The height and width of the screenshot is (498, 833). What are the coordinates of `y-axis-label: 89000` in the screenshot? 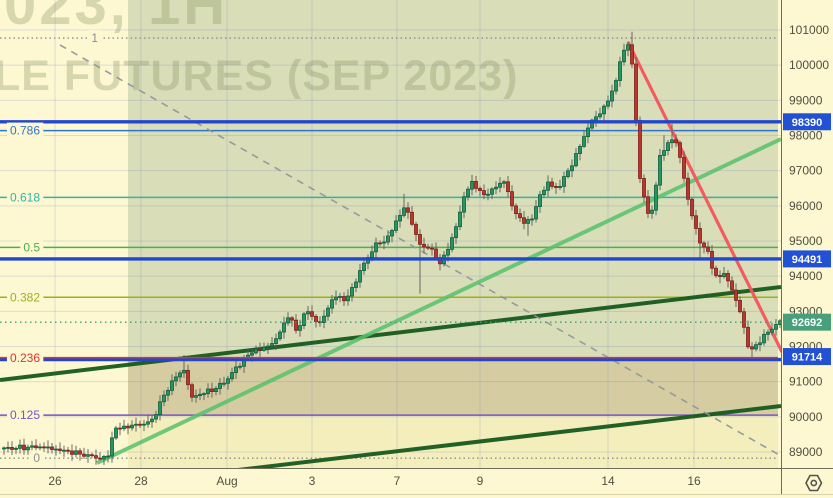 It's located at (806, 452).